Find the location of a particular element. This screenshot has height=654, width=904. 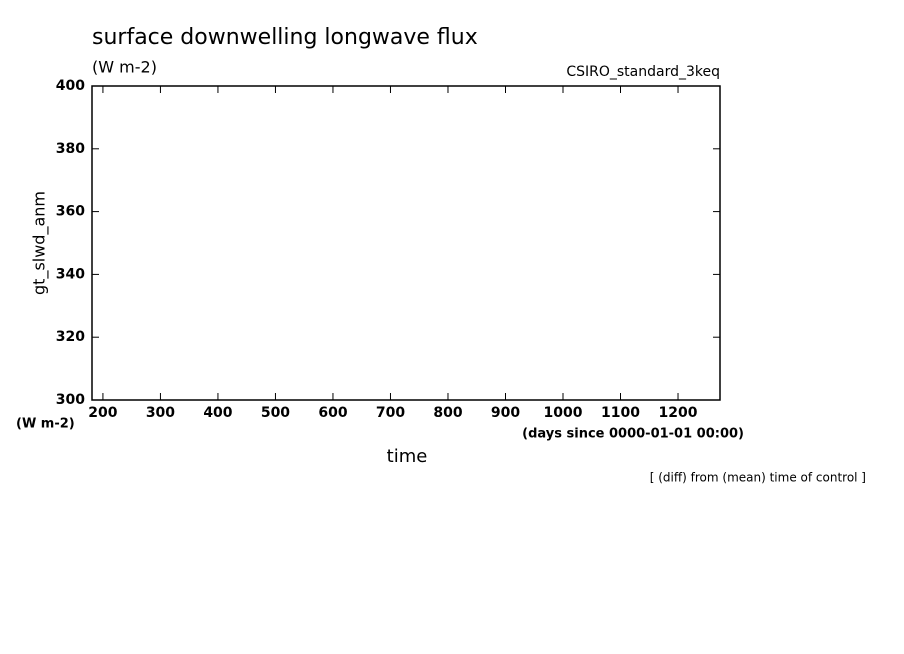

note: [ (diff) from (mean) time of control ] is located at coordinates (758, 478).